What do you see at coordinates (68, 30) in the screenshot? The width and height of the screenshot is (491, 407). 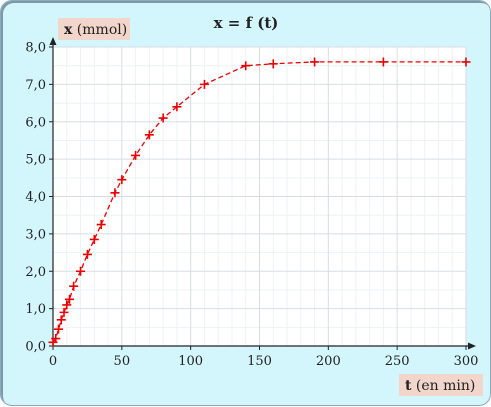 I see `y-axis-label-var: x` at bounding box center [68, 30].